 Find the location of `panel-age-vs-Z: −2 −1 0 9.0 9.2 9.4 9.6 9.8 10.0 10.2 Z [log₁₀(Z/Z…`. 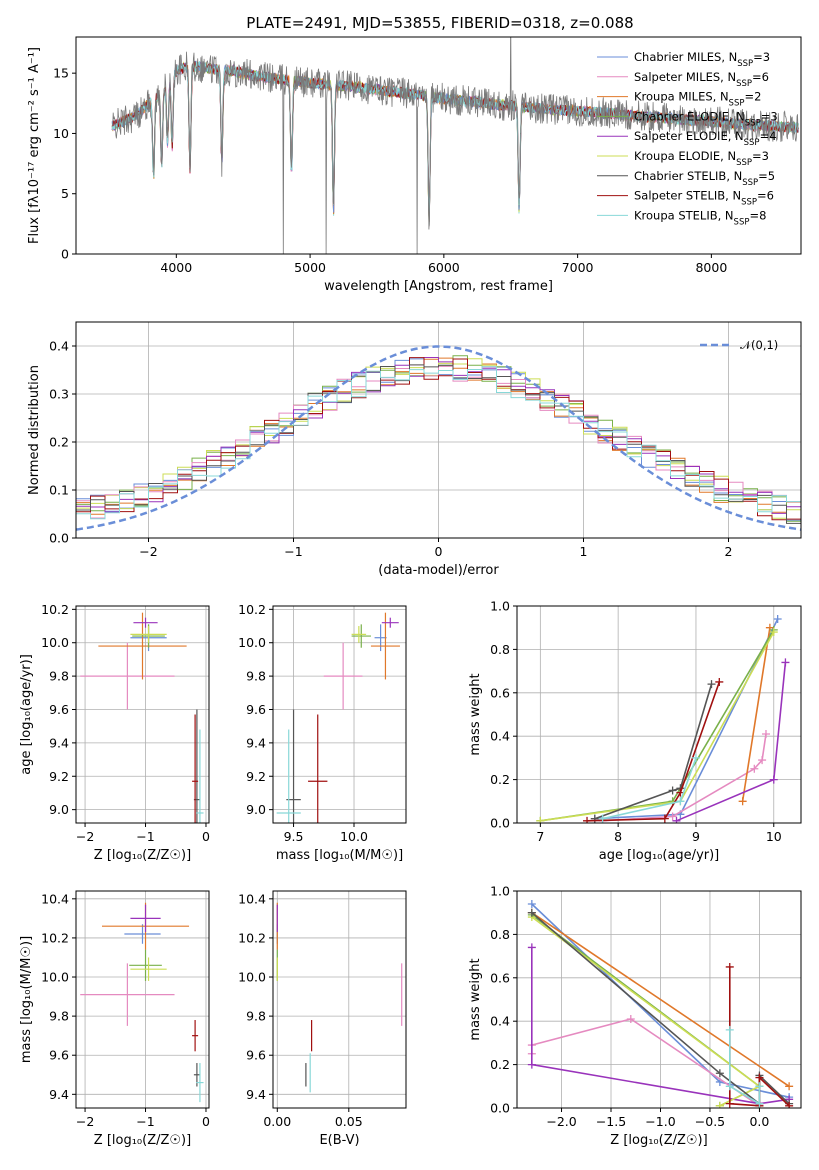

panel-age-vs-Z: −2 −1 0 9.0 9.2 9.4 9.6 9.8 10.0 10.2 Z [log₁₀(Z/Z… is located at coordinates (114, 732).